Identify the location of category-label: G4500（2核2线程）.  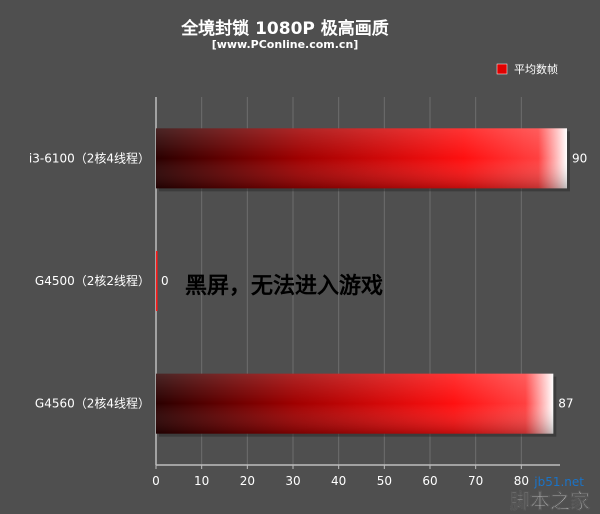
(92, 280).